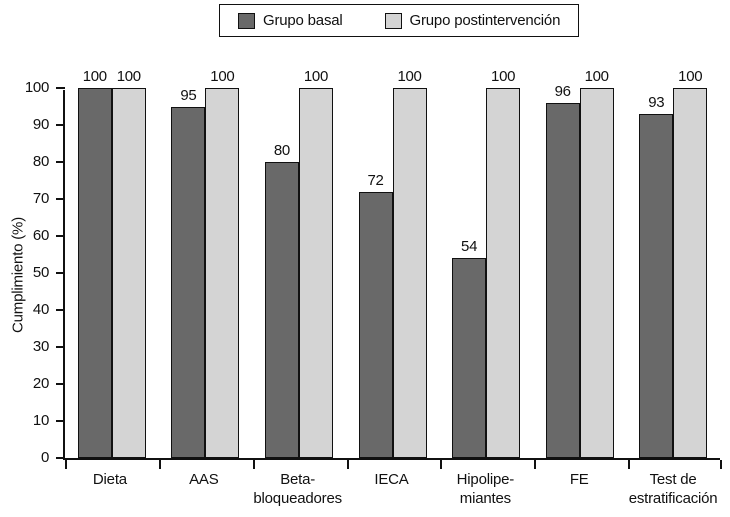 The width and height of the screenshot is (730, 517). I want to click on legend-item: Grupo basal, so click(290, 20).